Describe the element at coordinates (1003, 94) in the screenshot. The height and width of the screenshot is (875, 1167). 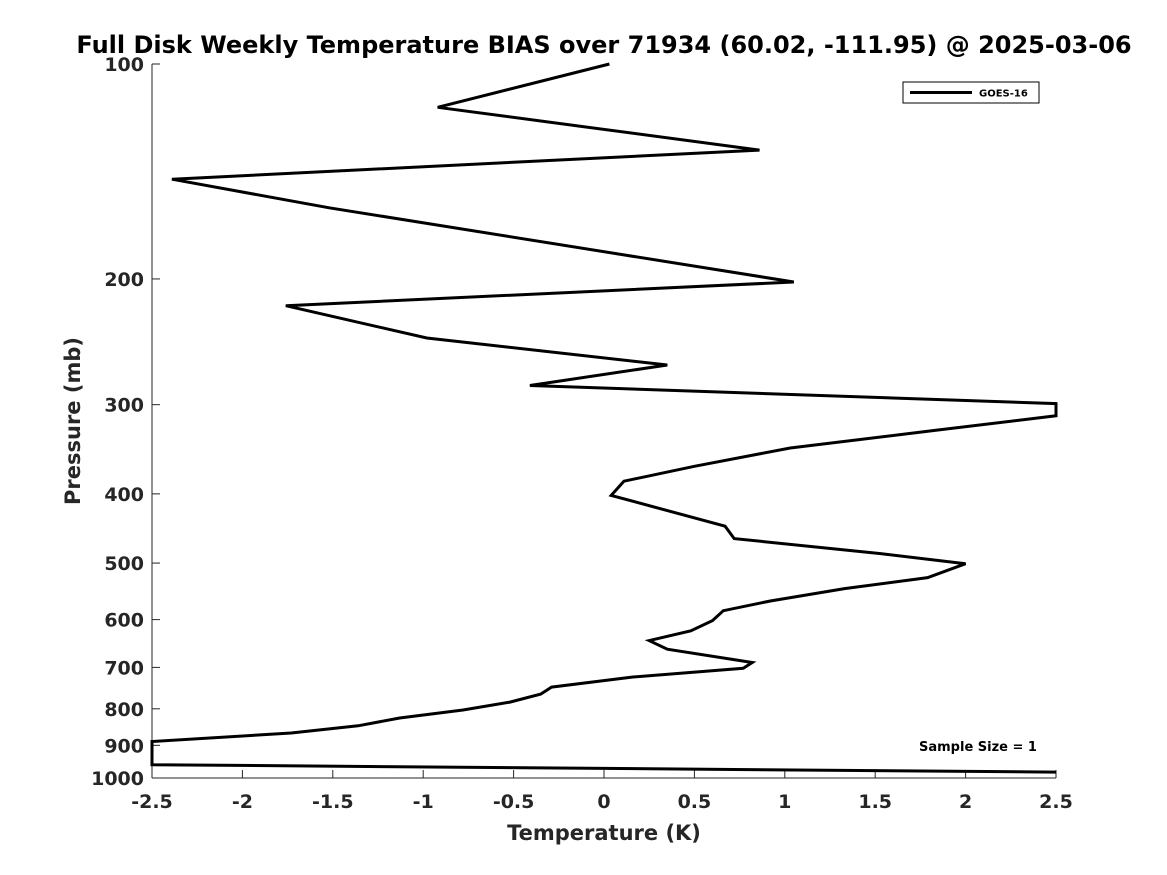
I see `legend-entry-goes-16: GOES-16` at that location.